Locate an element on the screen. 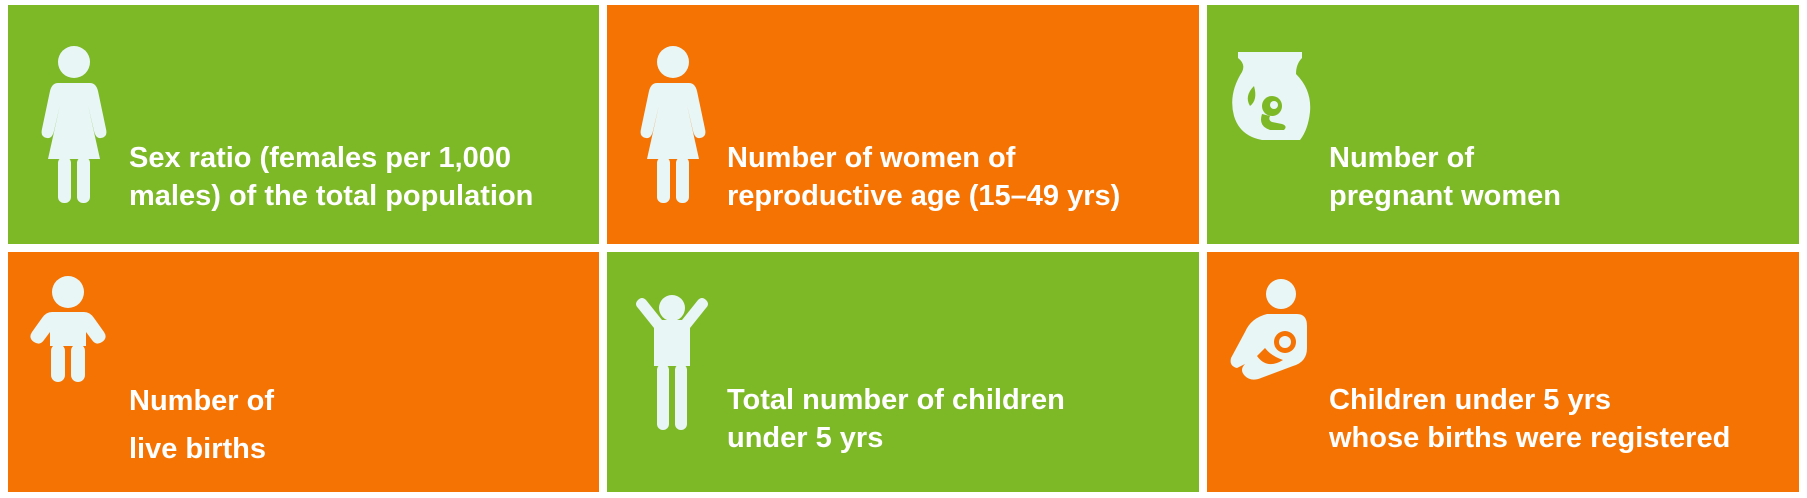 Image resolution: width=1807 pixels, height=498 pixels. label-line-2: under 5 yrs is located at coordinates (805, 438).